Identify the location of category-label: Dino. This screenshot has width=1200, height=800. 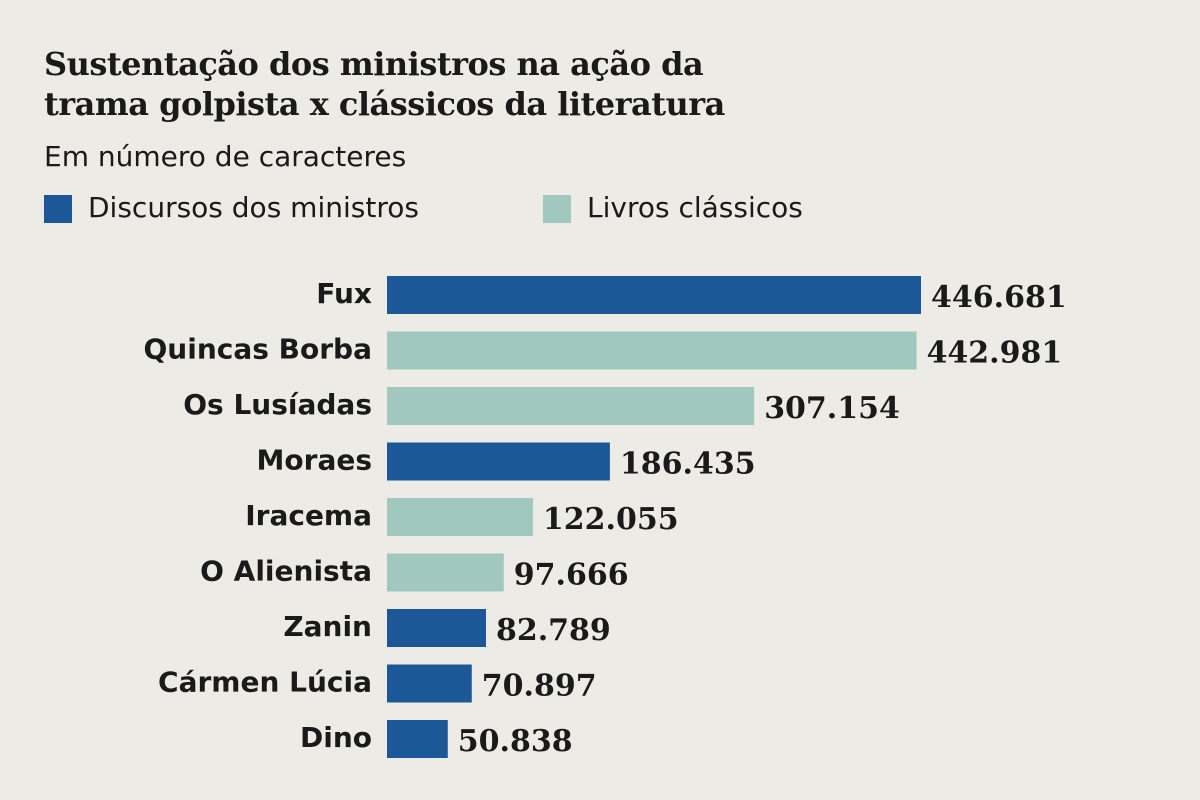
(336, 737).